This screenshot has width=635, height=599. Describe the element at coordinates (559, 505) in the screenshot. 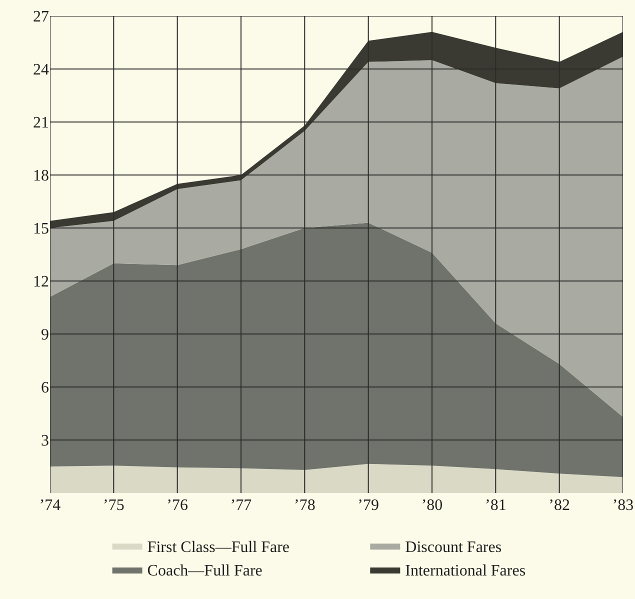

I see `x-tick-label: ’82` at that location.